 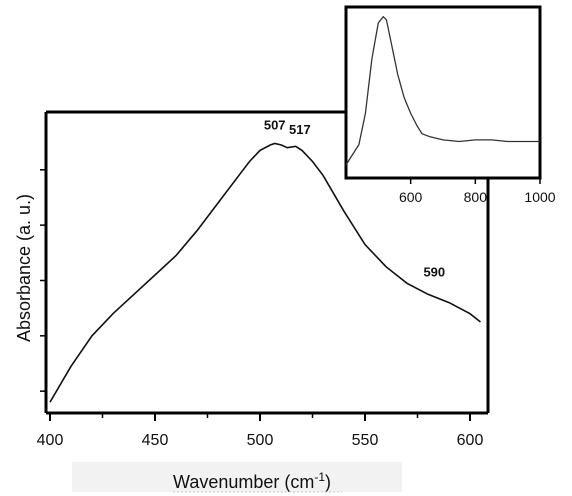 I want to click on main-y-ticks, so click(x=43, y=280).